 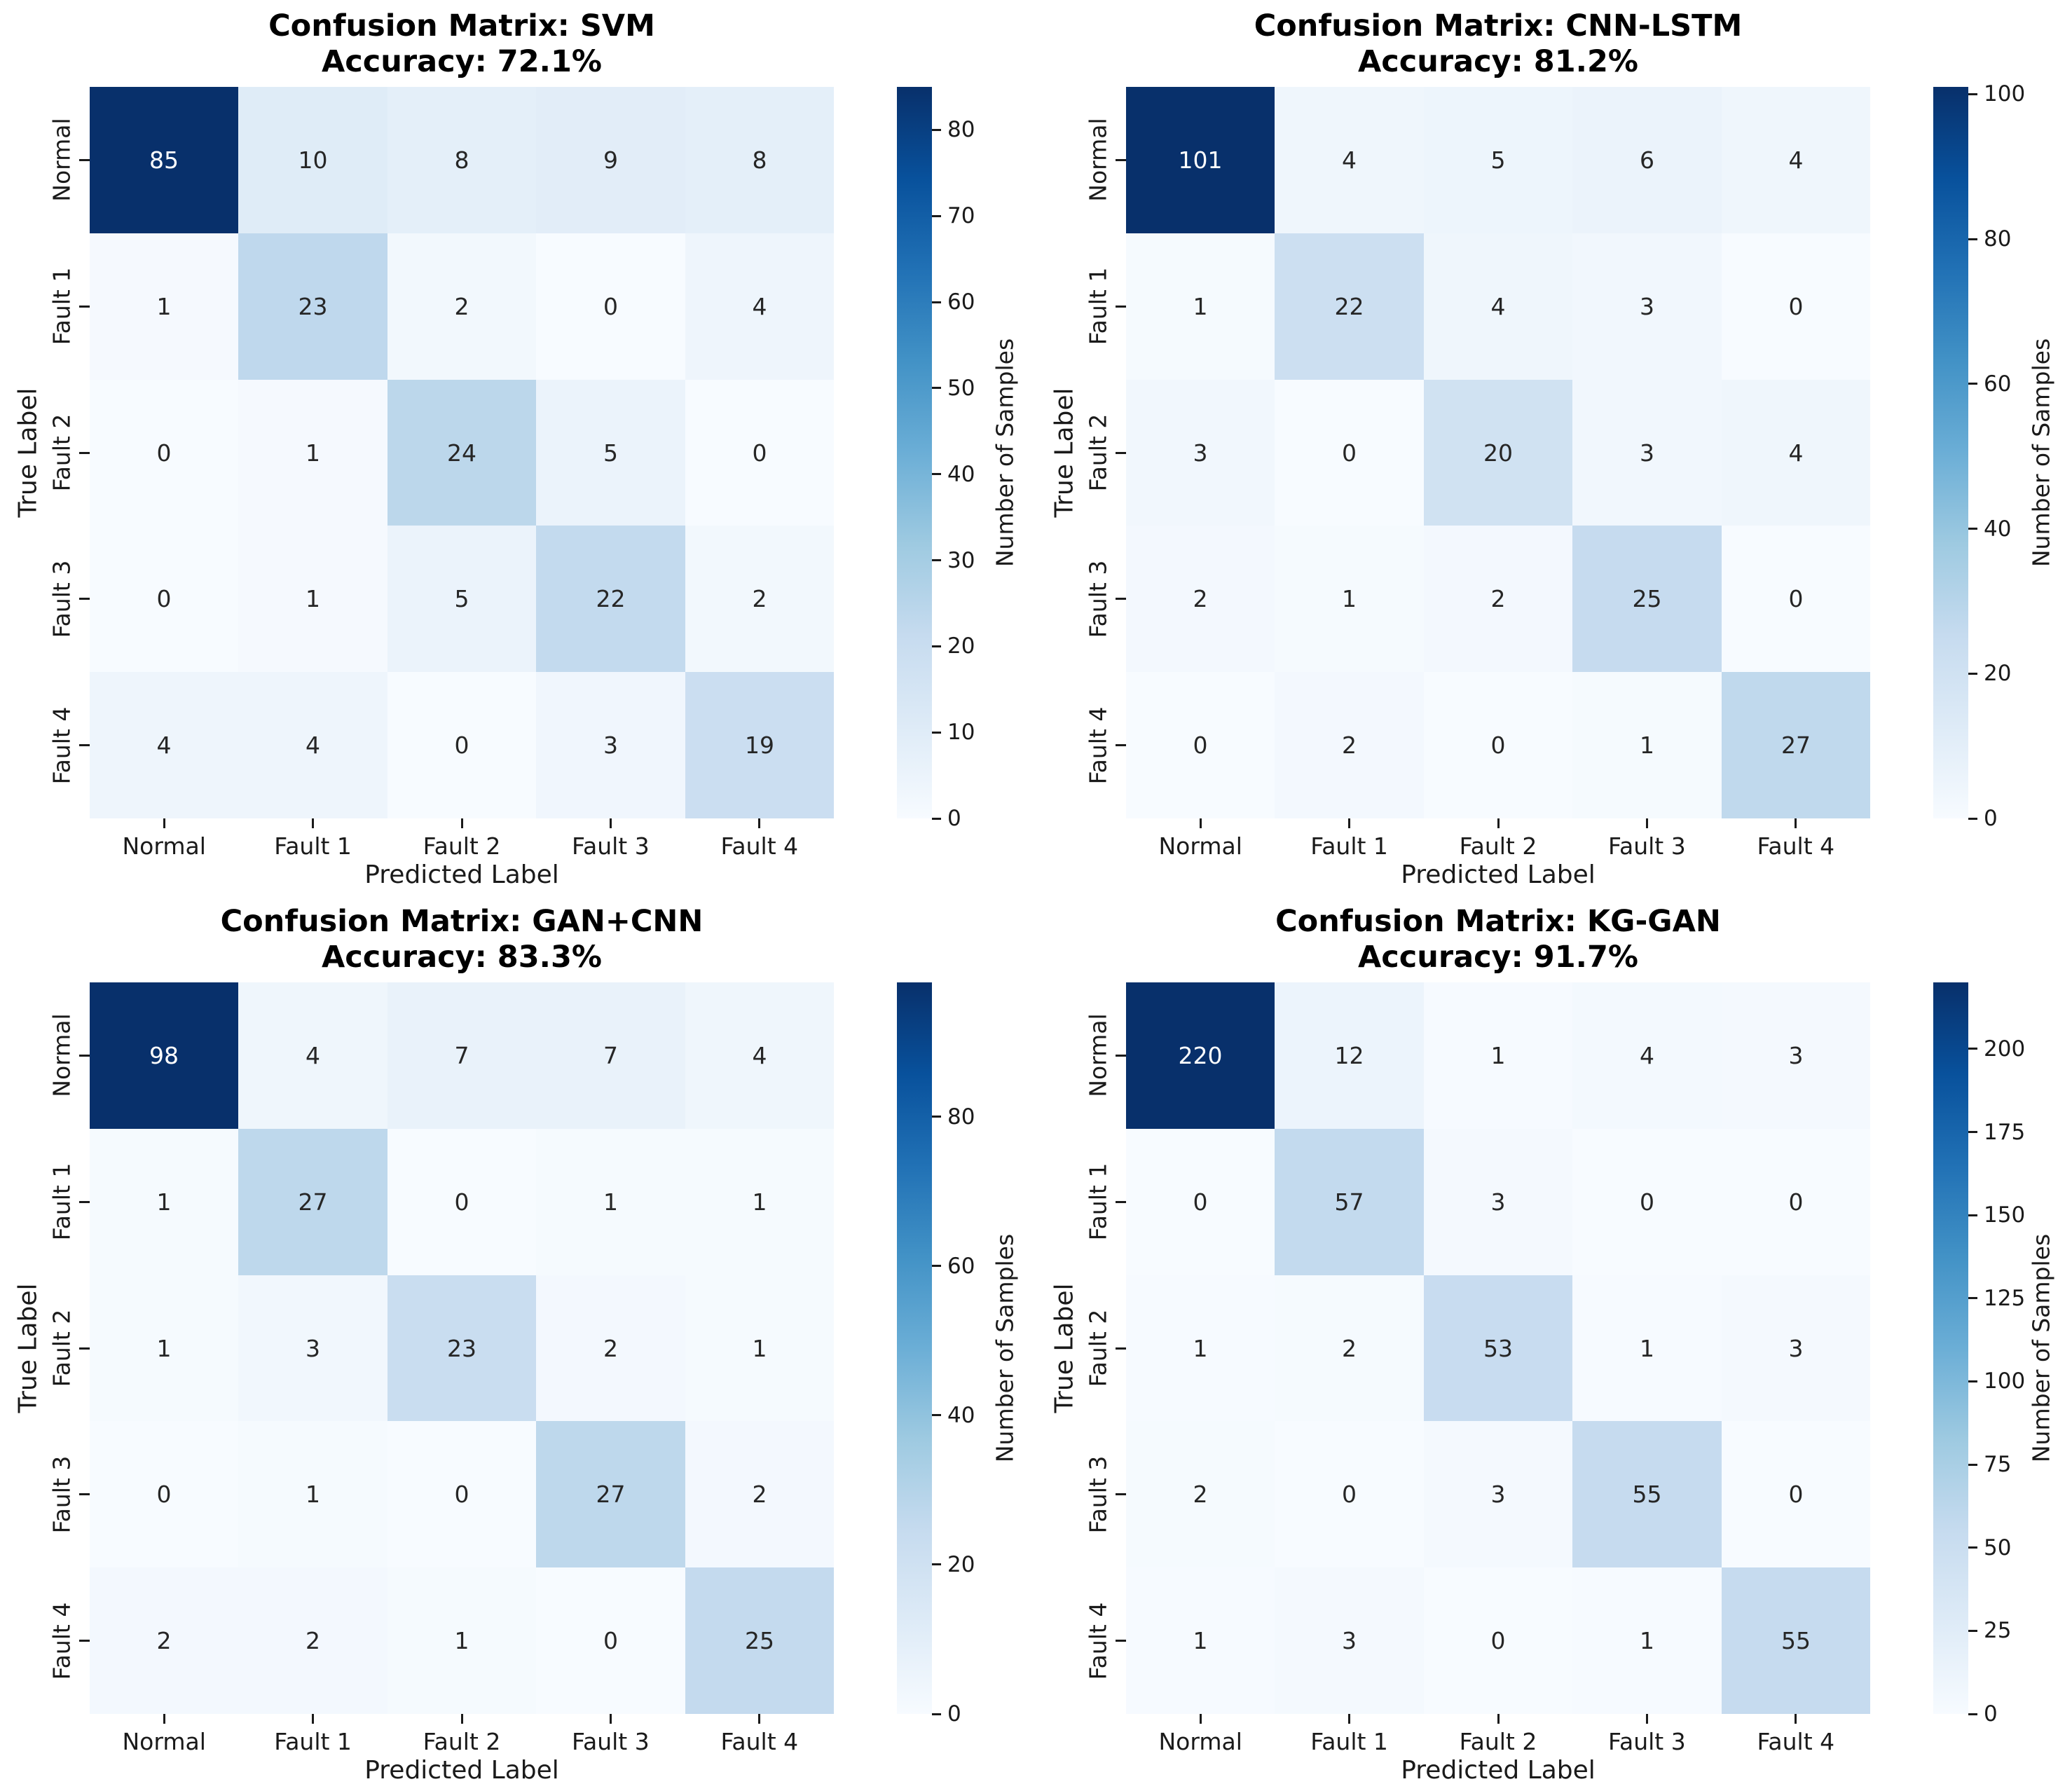 I want to click on heatmap-cell-value: 9, so click(x=610, y=160).